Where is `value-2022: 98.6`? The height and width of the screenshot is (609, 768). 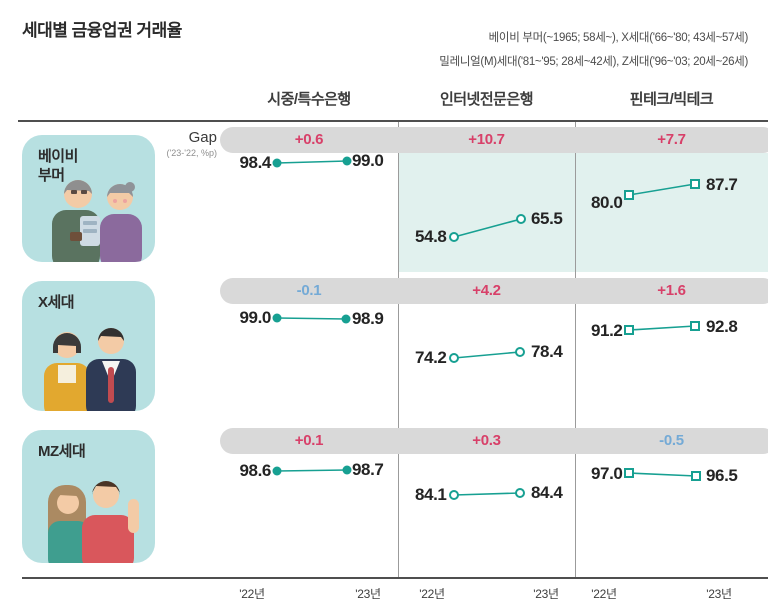
value-2022: 98.6 is located at coordinates (255, 470).